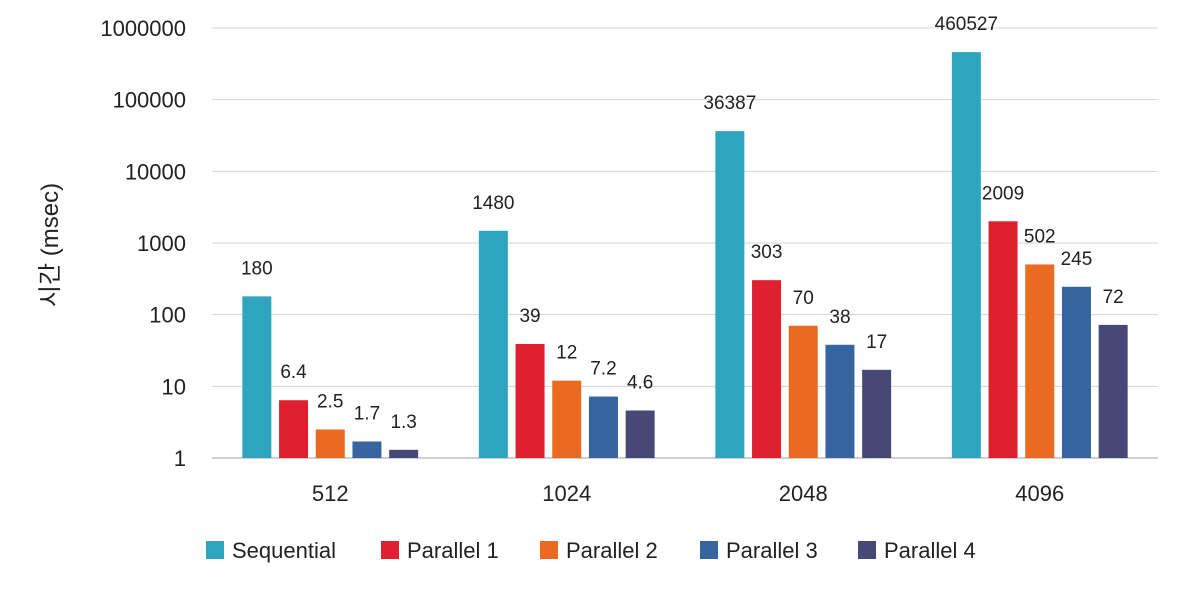 This screenshot has width=1181, height=591. I want to click on legend-label: Parallel 1, so click(453, 550).